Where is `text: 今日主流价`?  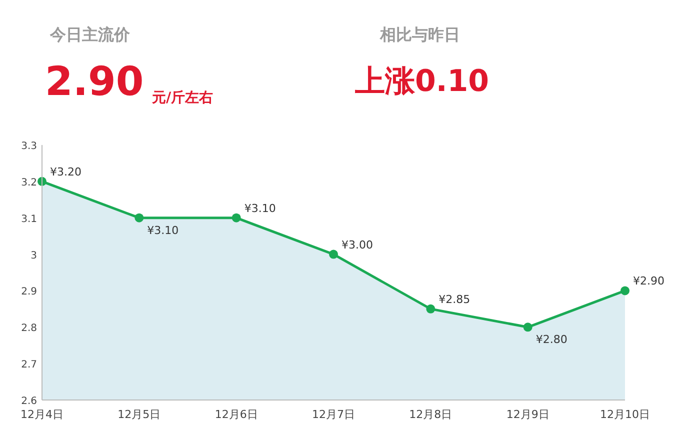 text: 今日主流价 is located at coordinates (90, 34).